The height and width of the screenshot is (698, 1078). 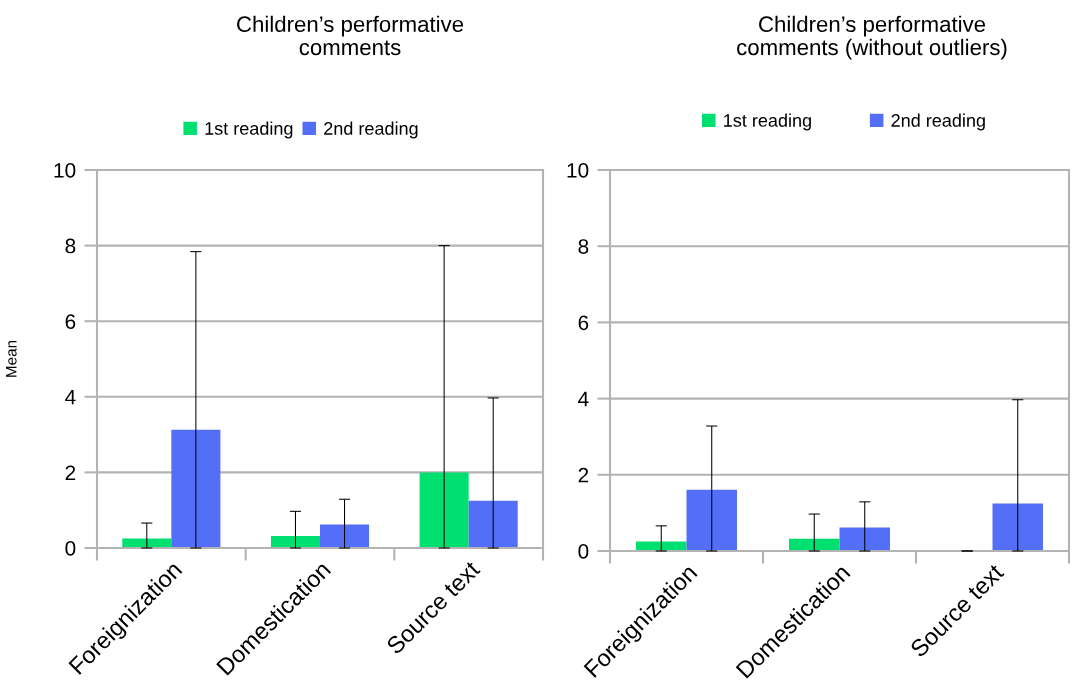 I want to click on y-axis-title: Mean, so click(x=11, y=358).